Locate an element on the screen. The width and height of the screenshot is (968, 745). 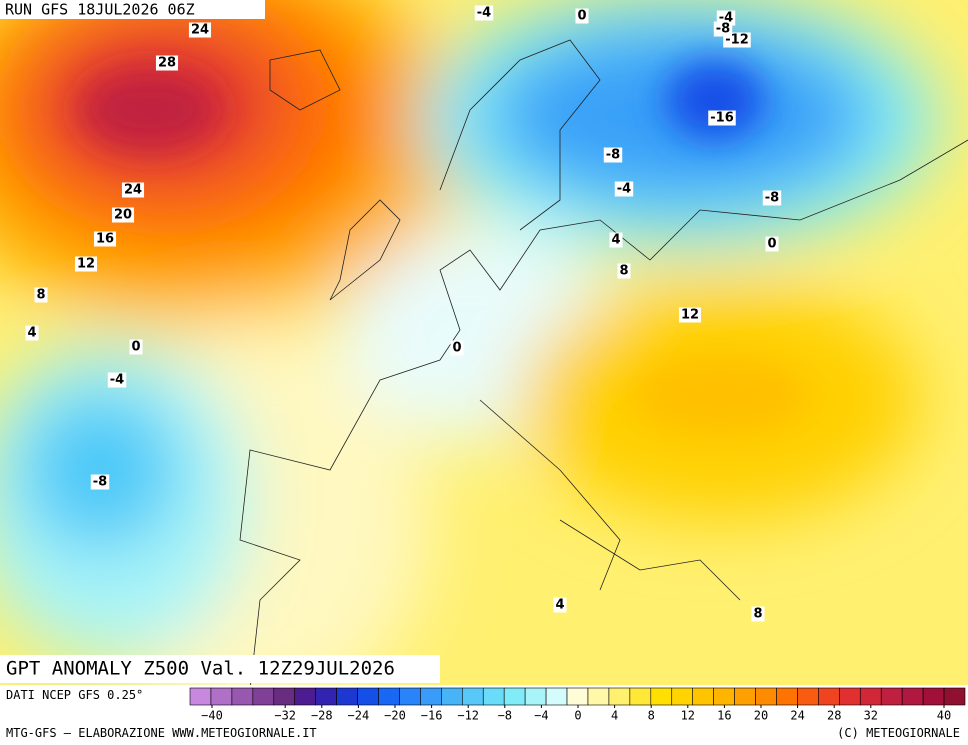
colorbar-tick-label: 28 is located at coordinates (834, 716).